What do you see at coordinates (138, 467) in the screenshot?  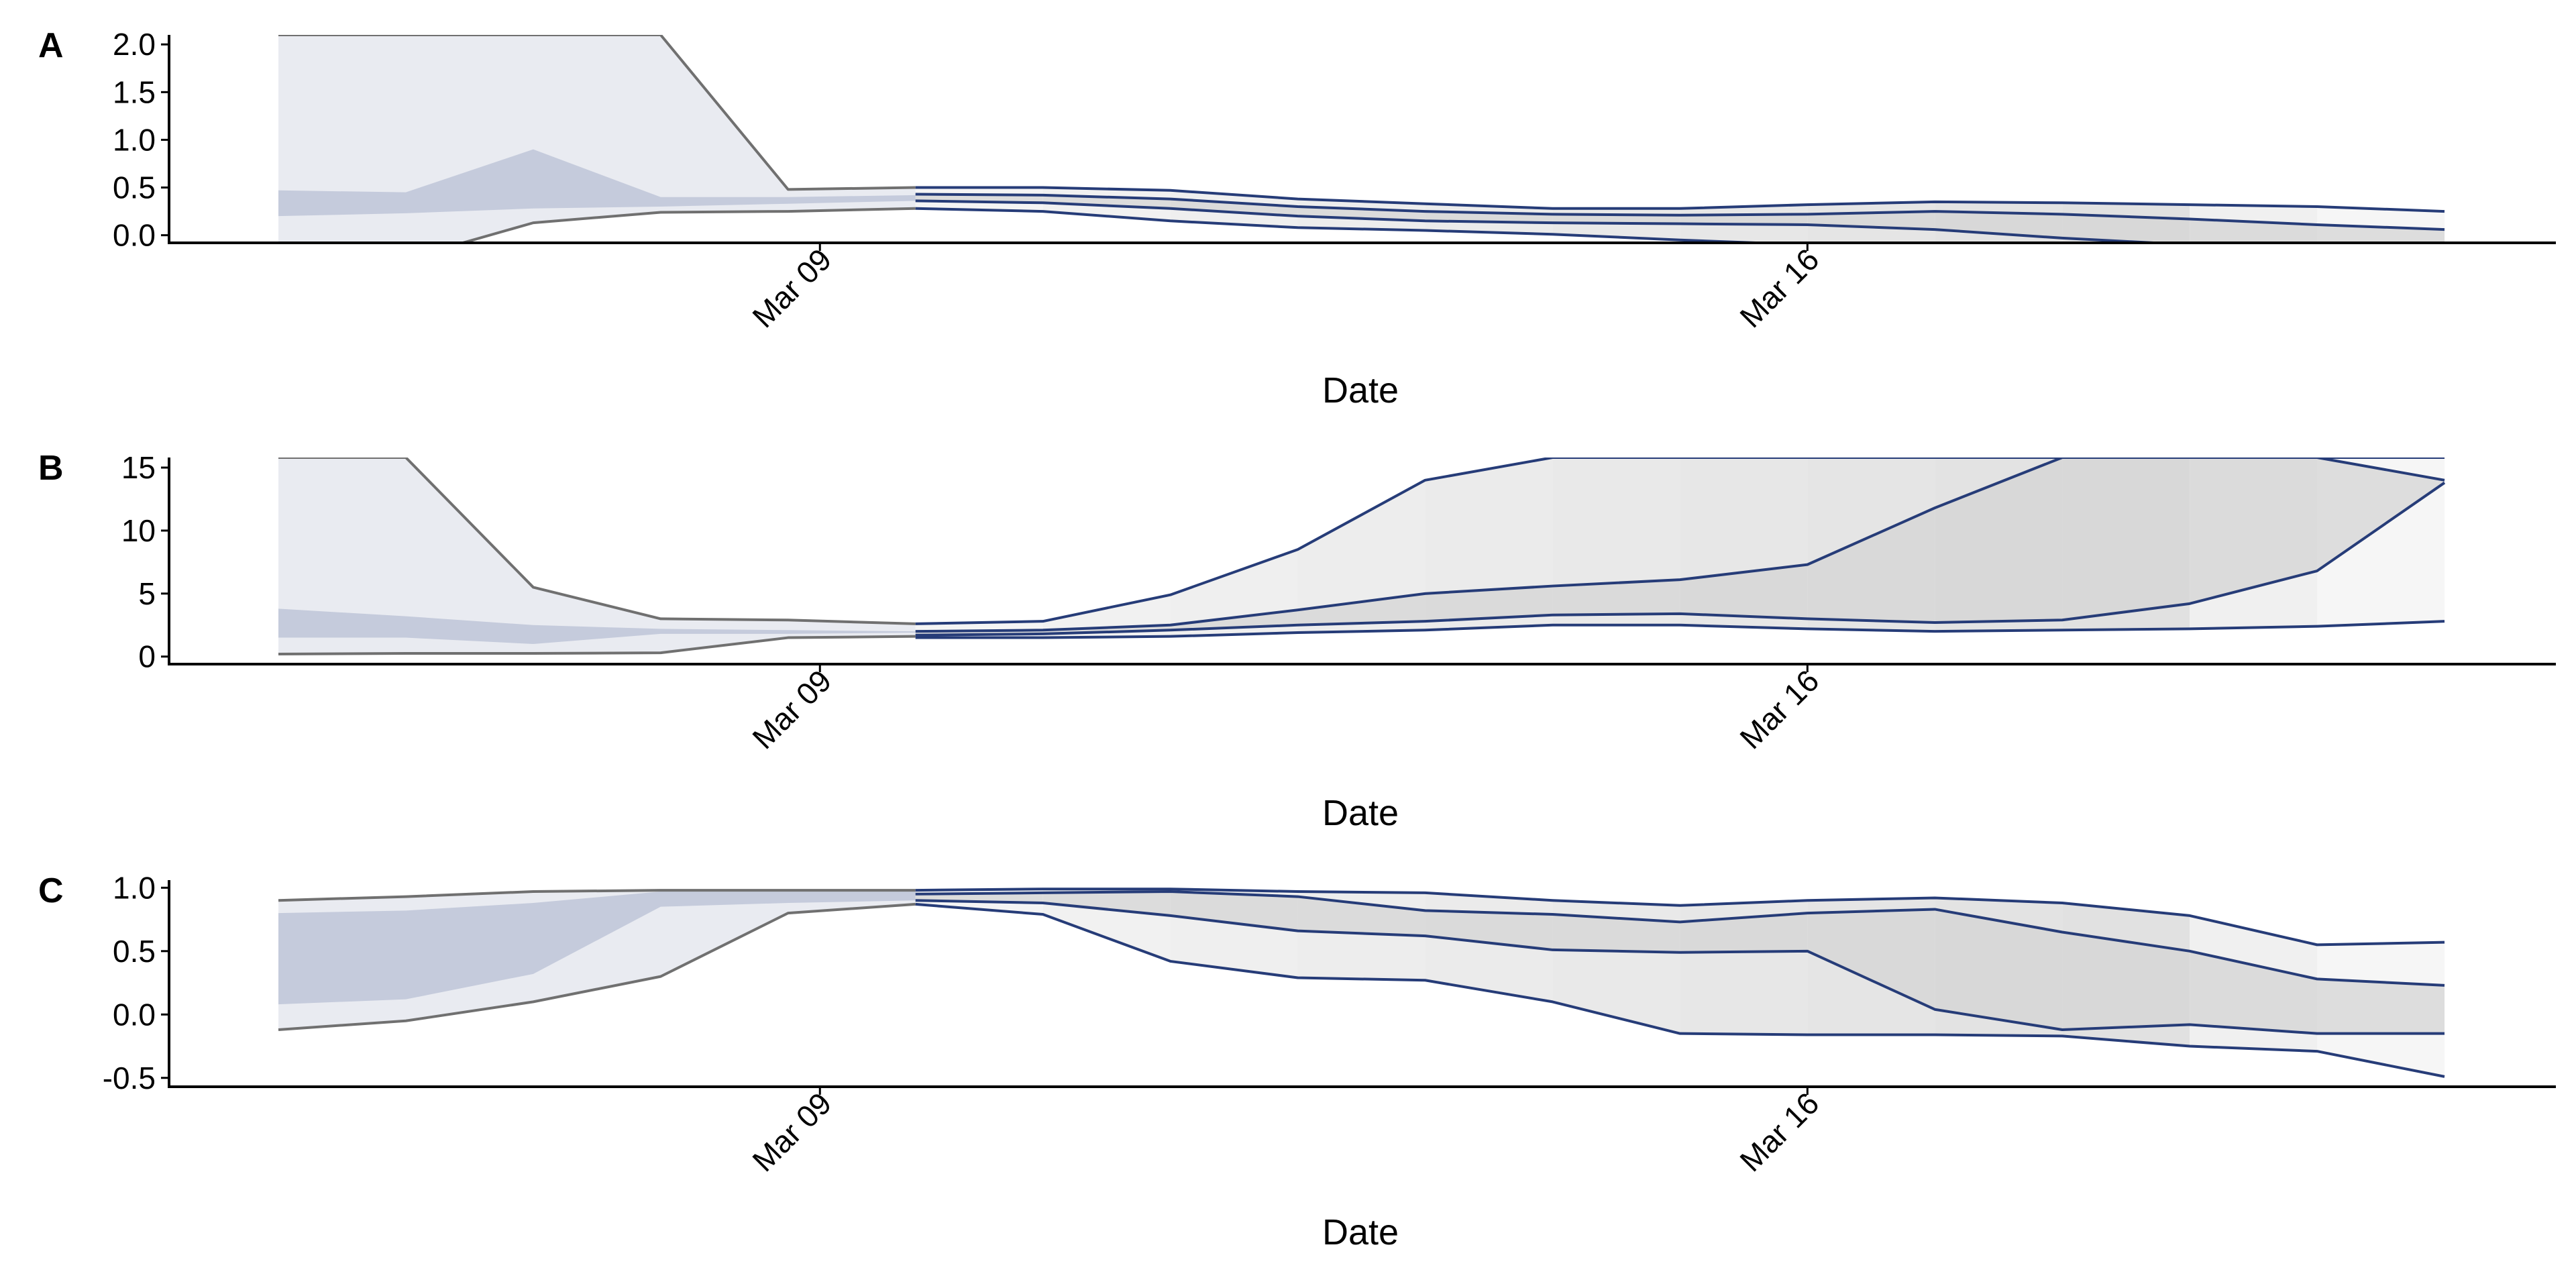 I see `y-tick-label: 15` at bounding box center [138, 467].